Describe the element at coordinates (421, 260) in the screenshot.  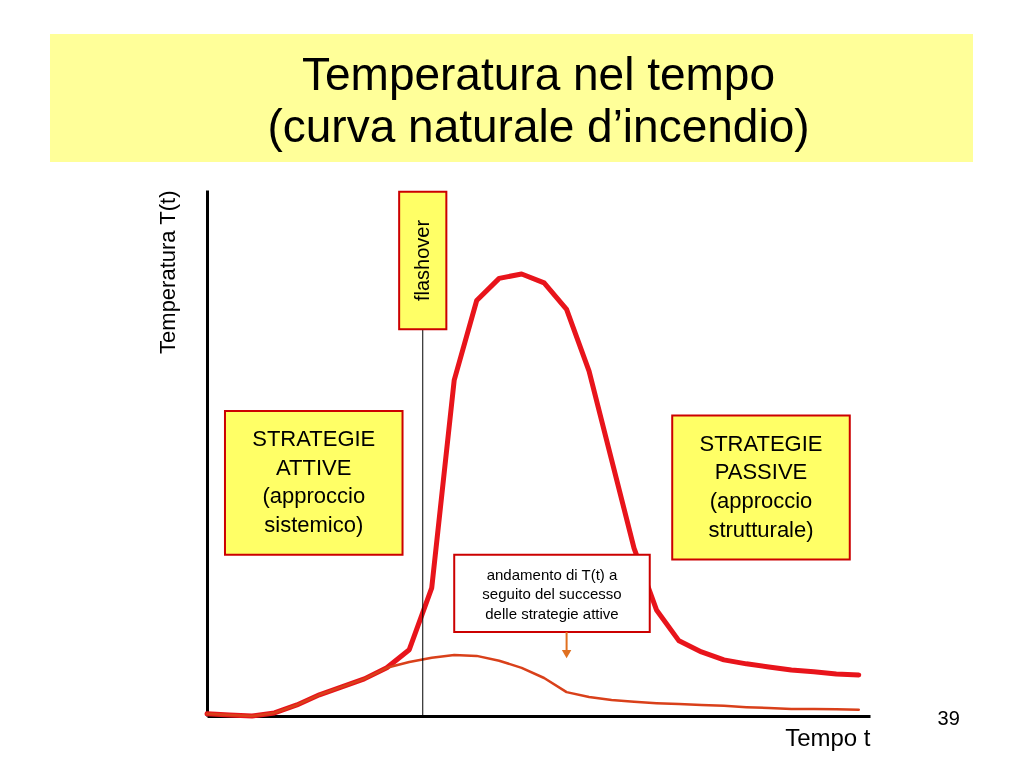
I see `annotation: flashover` at that location.